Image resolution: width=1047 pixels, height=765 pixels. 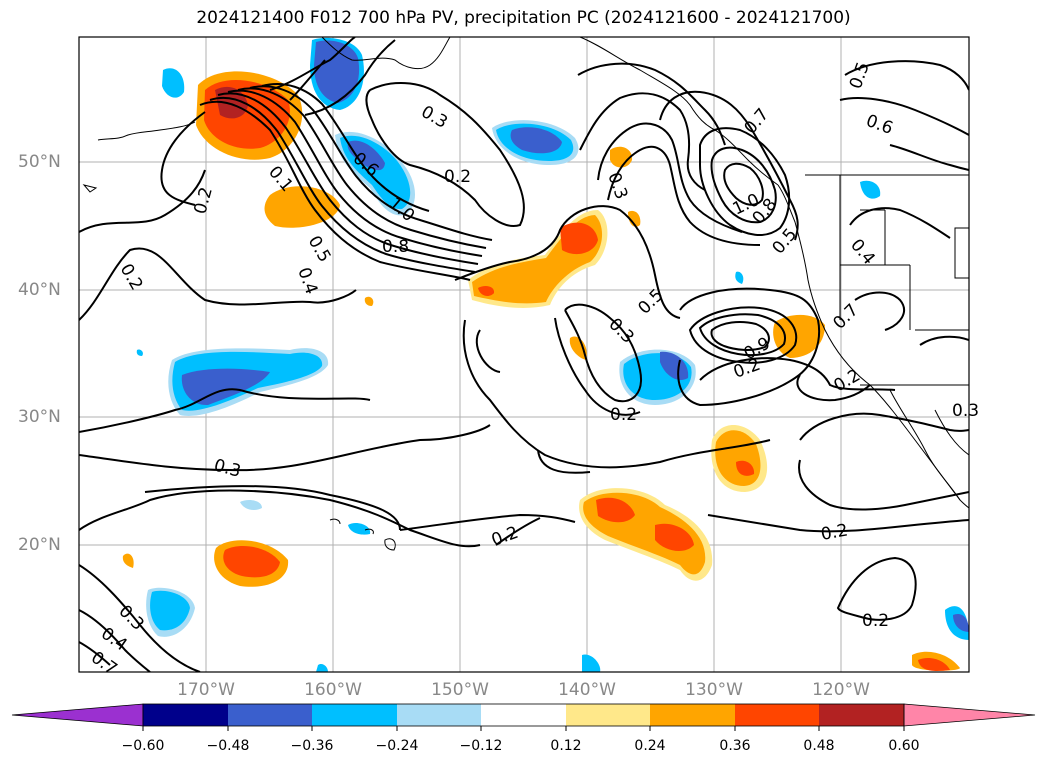 What do you see at coordinates (143, 746) in the screenshot?
I see `colorbar-tick-label: −0.60` at bounding box center [143, 746].